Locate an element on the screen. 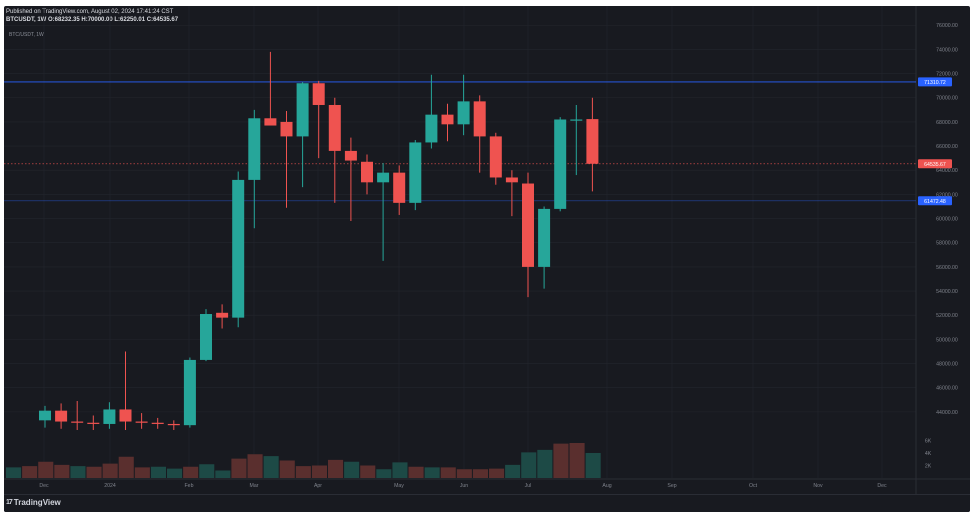 This screenshot has height=520, width=978. price-tick-label: 68000.00 is located at coordinates (947, 123).